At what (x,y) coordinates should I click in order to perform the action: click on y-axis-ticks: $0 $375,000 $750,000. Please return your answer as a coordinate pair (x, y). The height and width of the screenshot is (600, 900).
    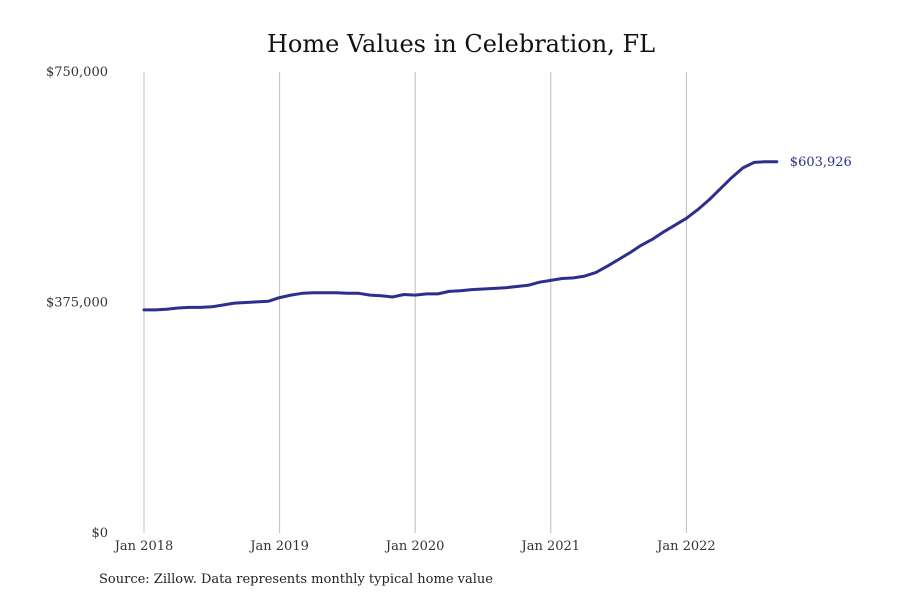
    Looking at the image, I should click on (77, 303).